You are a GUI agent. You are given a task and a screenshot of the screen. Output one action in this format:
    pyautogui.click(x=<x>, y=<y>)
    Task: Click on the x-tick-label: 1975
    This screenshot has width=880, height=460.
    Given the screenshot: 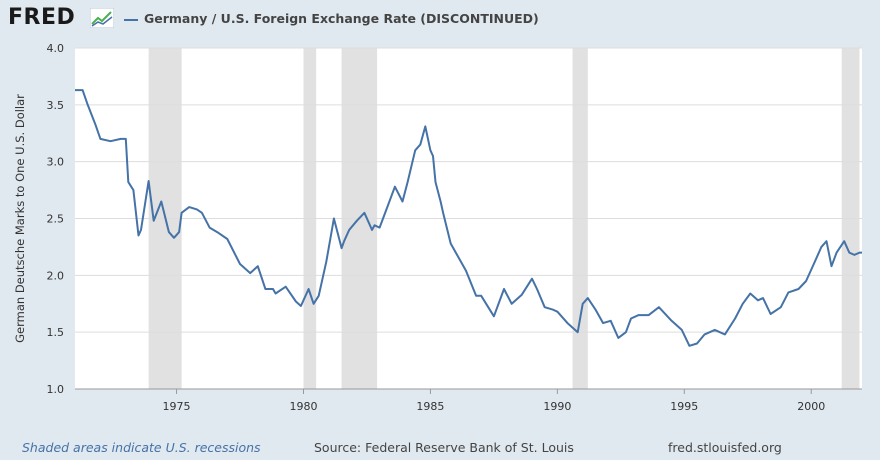 What is the action you would take?
    pyautogui.click(x=177, y=406)
    